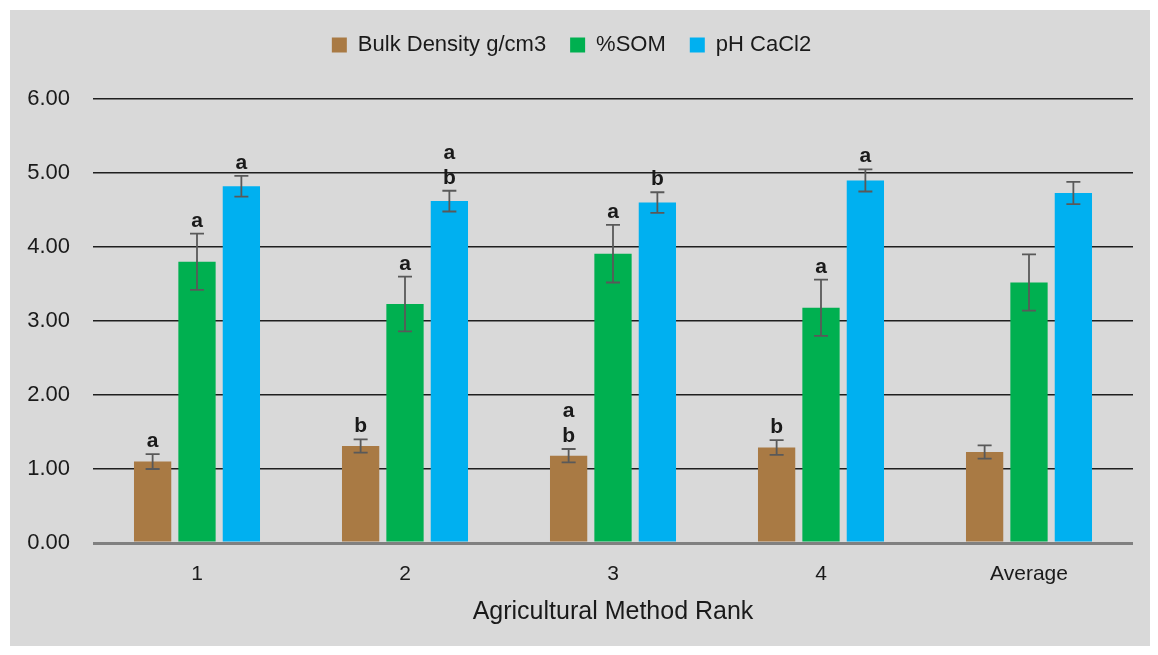 This screenshot has width=1158, height=655. What do you see at coordinates (48, 246) in the screenshot?
I see `y-tick-label: 4.00` at bounding box center [48, 246].